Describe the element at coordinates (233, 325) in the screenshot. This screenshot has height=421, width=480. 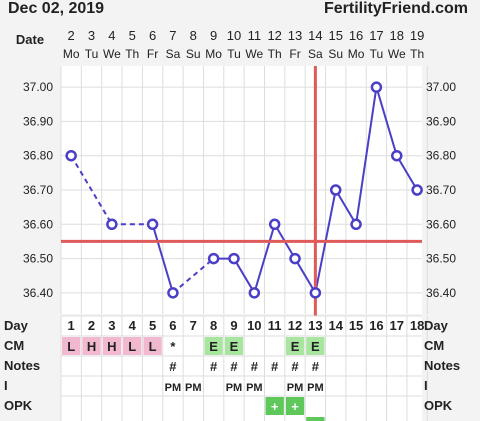
I see `cycle-day-label: 9` at that location.